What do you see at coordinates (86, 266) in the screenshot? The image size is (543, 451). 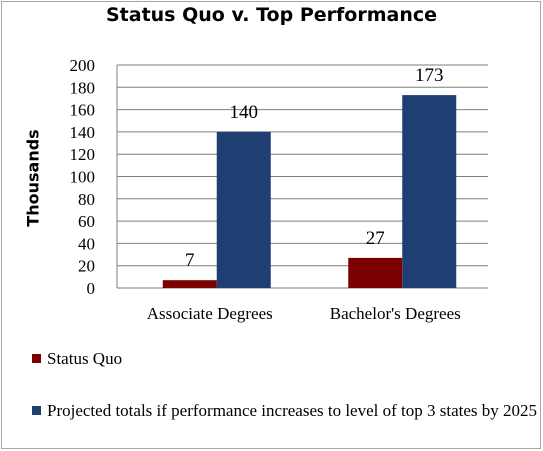 I see `y-tick-label-20: 20` at bounding box center [86, 266].